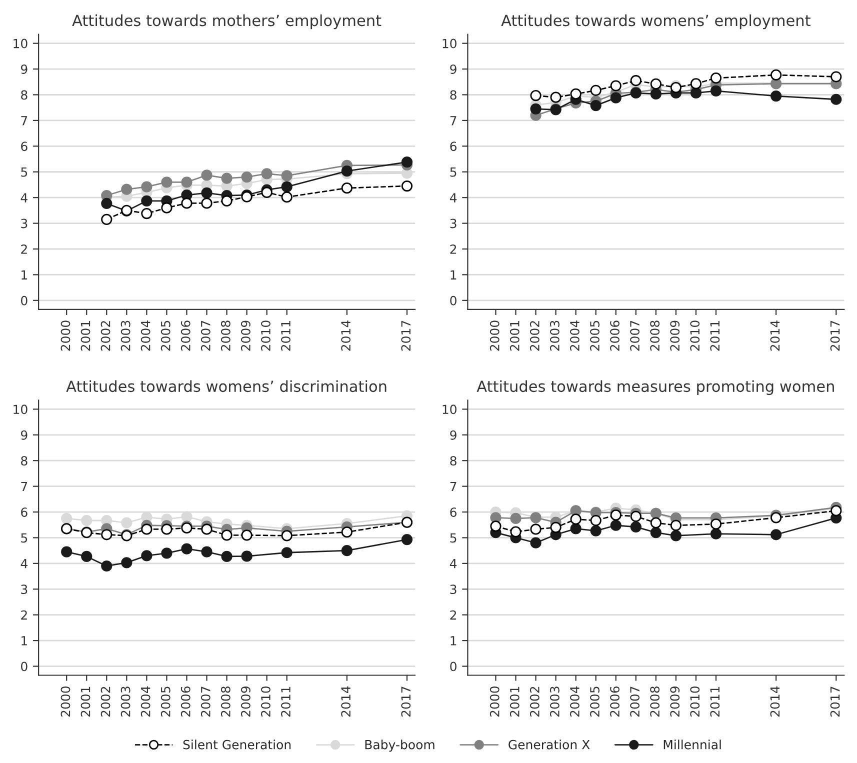  I want to click on legend-label: Generation X, so click(549, 745).